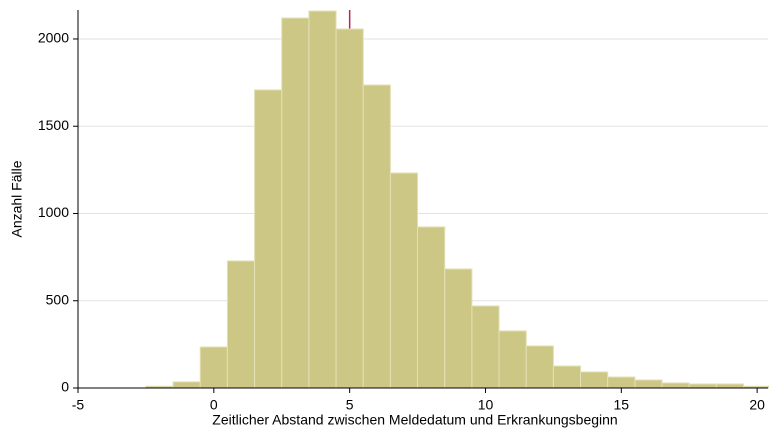  Describe the element at coordinates (214, 405) in the screenshot. I see `x-tick-label: 0` at that location.